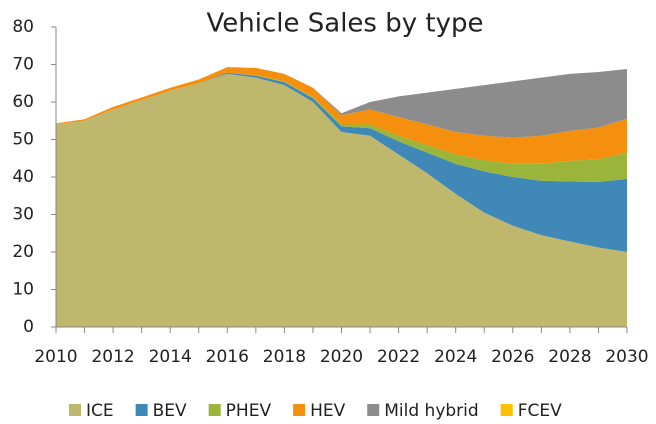 This screenshot has height=424, width=656. I want to click on legend-label: ICE, so click(100, 411).